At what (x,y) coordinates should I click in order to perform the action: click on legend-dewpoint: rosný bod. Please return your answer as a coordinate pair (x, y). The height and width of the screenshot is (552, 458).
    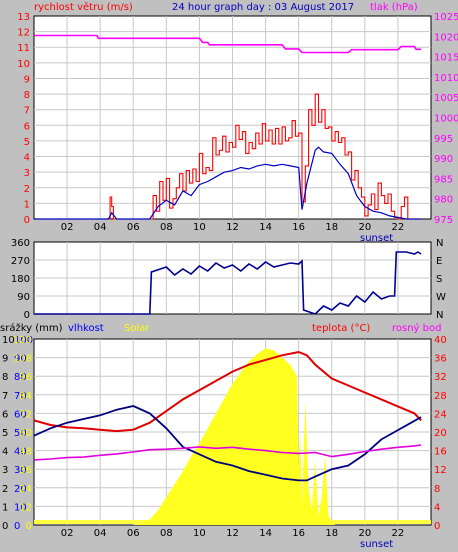
    Looking at the image, I should click on (416, 328).